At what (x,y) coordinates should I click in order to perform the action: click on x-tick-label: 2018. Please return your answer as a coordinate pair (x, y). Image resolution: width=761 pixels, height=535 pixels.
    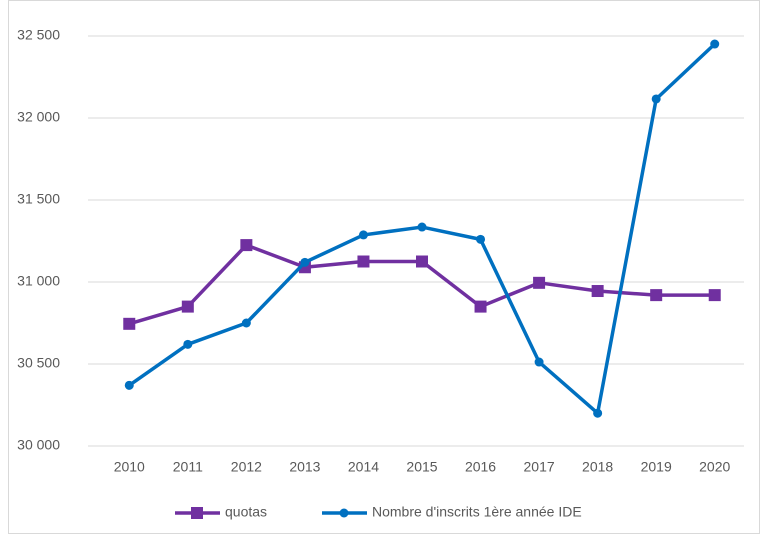
    Looking at the image, I should click on (597, 467).